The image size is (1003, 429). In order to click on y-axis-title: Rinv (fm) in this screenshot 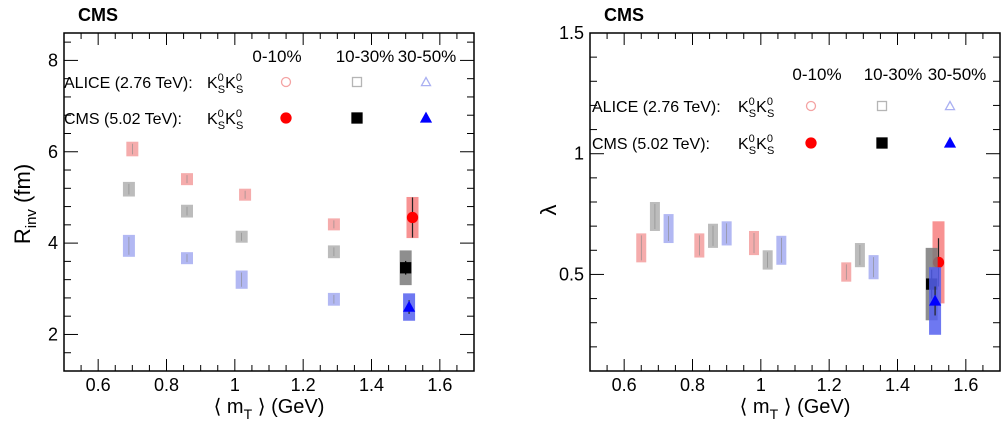, I will do `click(25, 204)`.